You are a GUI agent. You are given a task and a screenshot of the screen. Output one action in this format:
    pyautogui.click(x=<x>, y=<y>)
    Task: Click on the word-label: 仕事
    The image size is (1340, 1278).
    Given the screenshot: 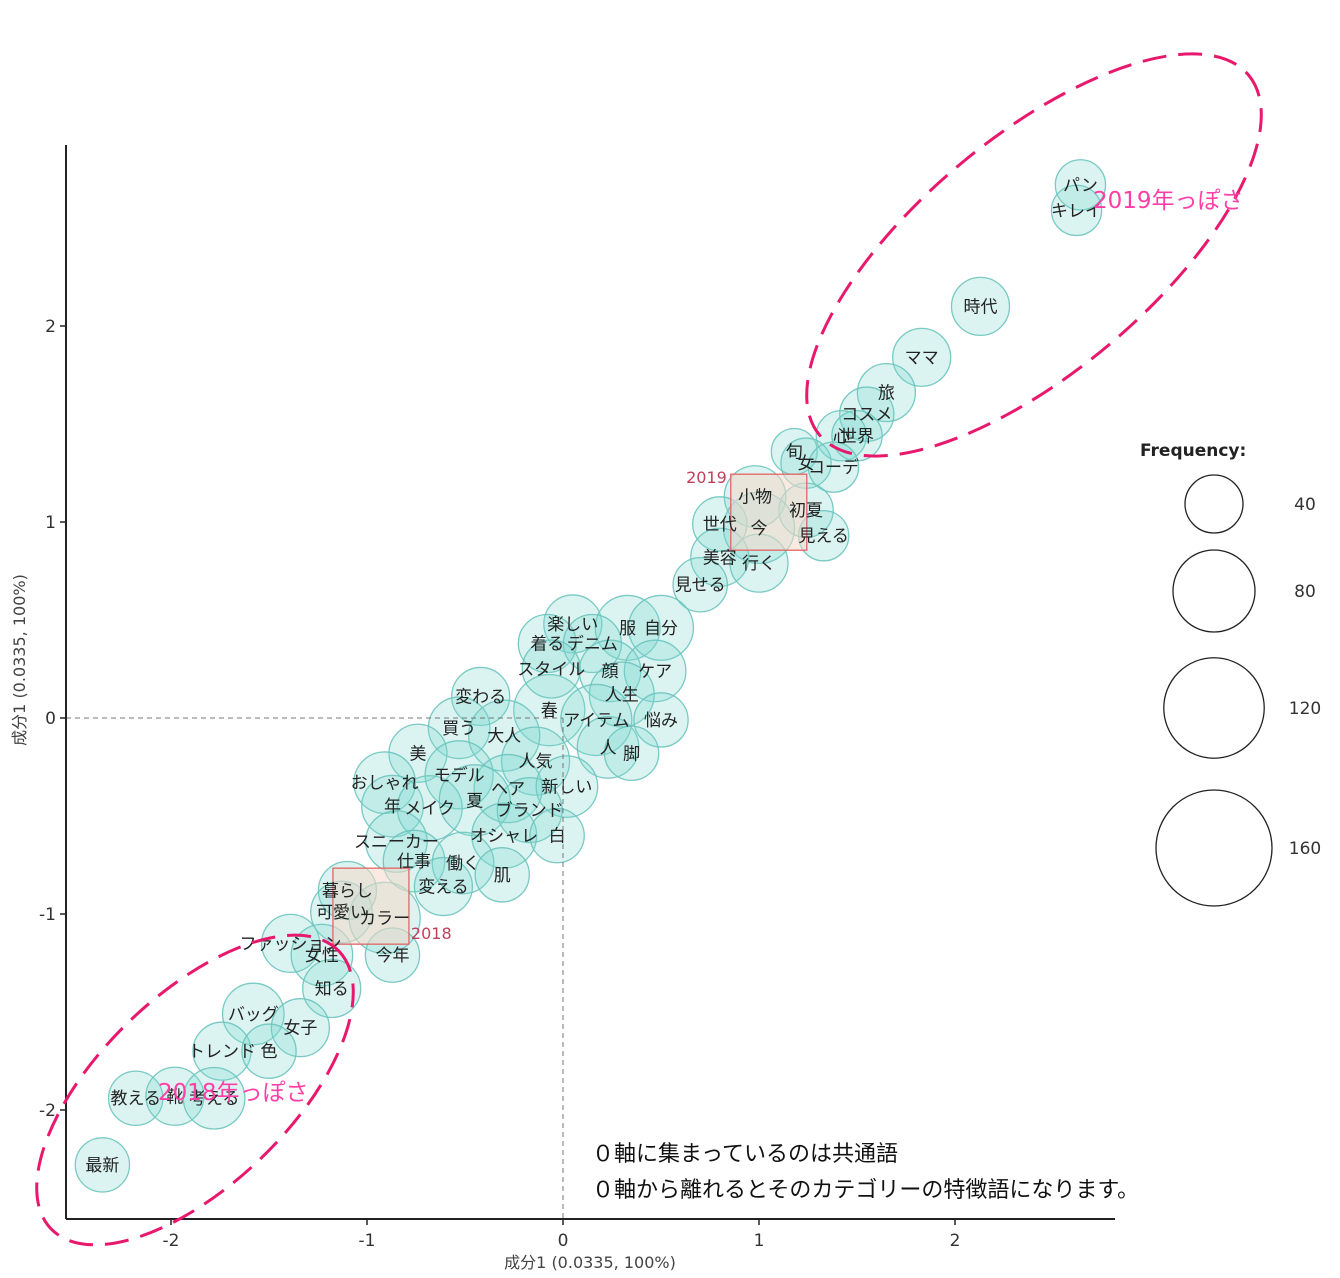 What is the action you would take?
    pyautogui.click(x=414, y=862)
    